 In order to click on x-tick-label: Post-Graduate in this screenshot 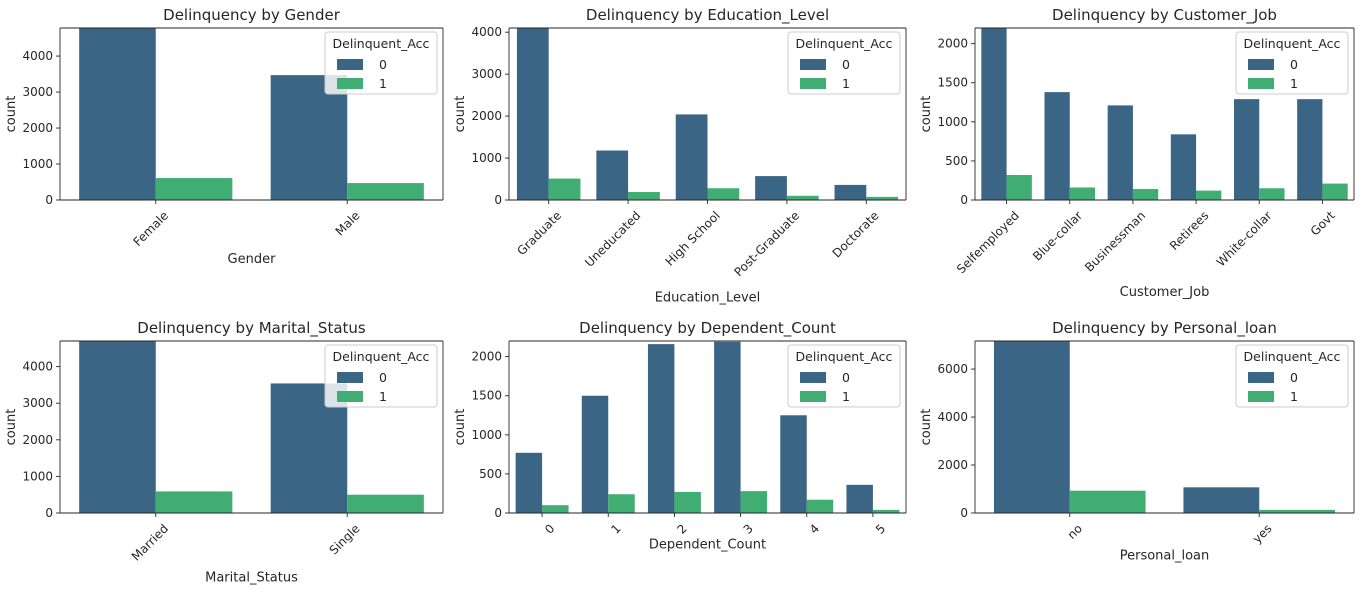, I will do `click(766, 243)`.